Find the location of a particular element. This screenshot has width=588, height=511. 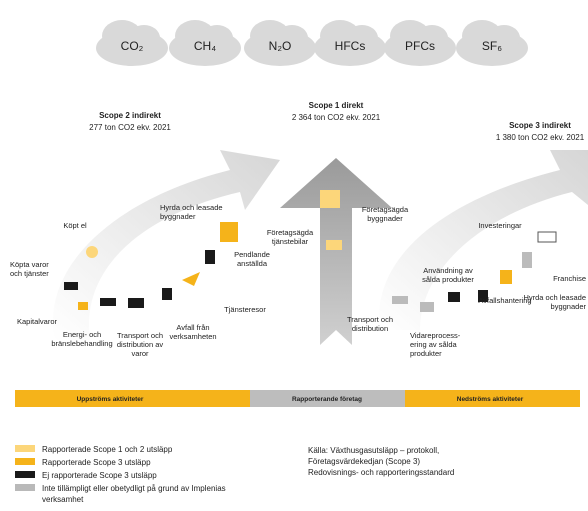

item-label: ering av sålda is located at coordinates (434, 344).